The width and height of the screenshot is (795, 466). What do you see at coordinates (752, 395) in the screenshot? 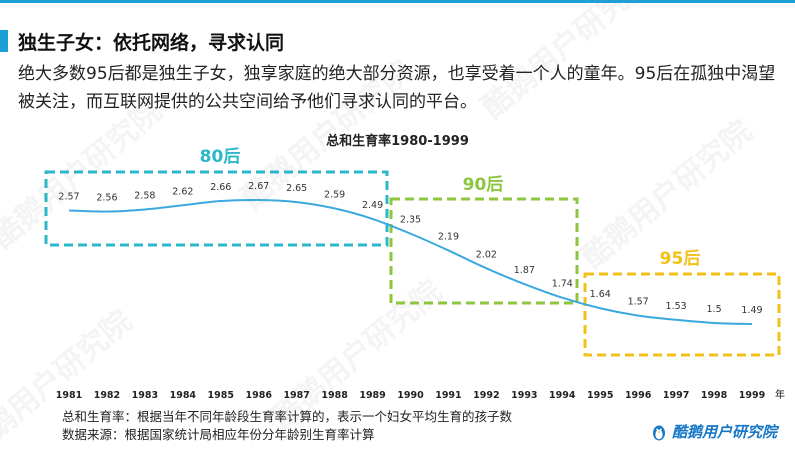
I see `x-tick-label: 1999` at bounding box center [752, 395].